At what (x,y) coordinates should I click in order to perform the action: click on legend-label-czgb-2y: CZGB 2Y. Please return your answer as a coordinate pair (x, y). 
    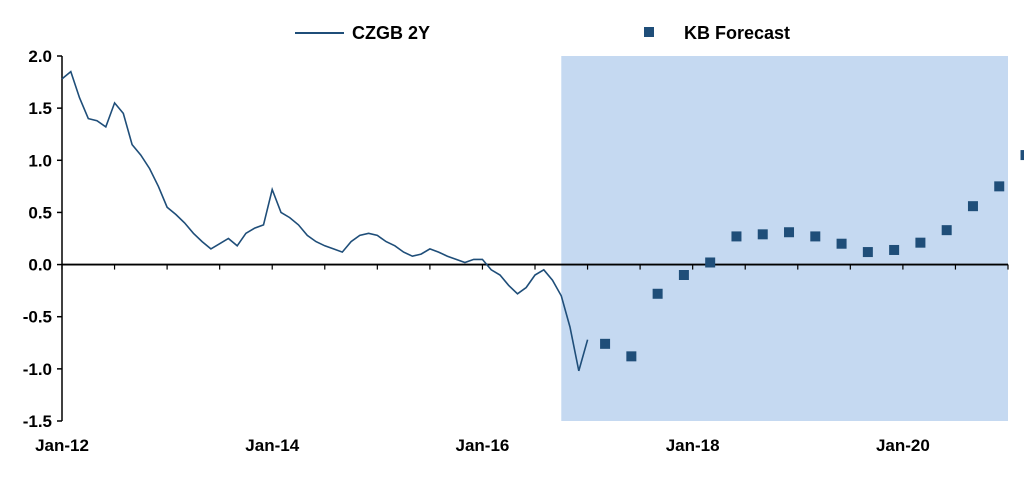
    Looking at the image, I should click on (391, 33).